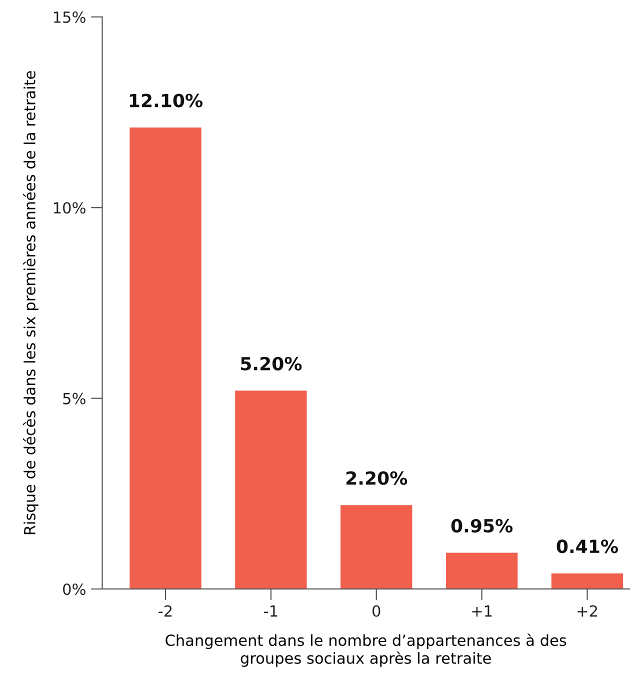 This screenshot has width=639, height=677. What do you see at coordinates (166, 101) in the screenshot?
I see `data-label: 12.10%` at bounding box center [166, 101].